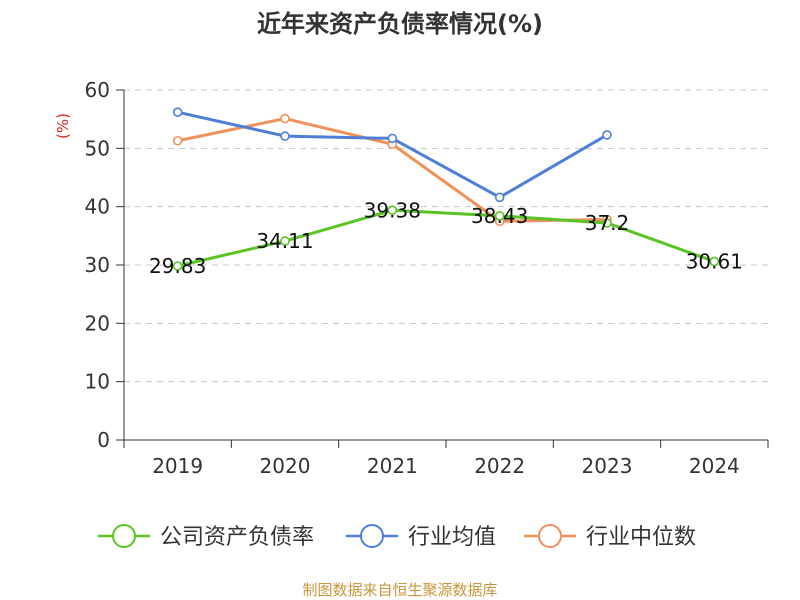 The width and height of the screenshot is (800, 600). What do you see at coordinates (63, 126) in the screenshot?
I see `y-axis-label: (%)` at bounding box center [63, 126].